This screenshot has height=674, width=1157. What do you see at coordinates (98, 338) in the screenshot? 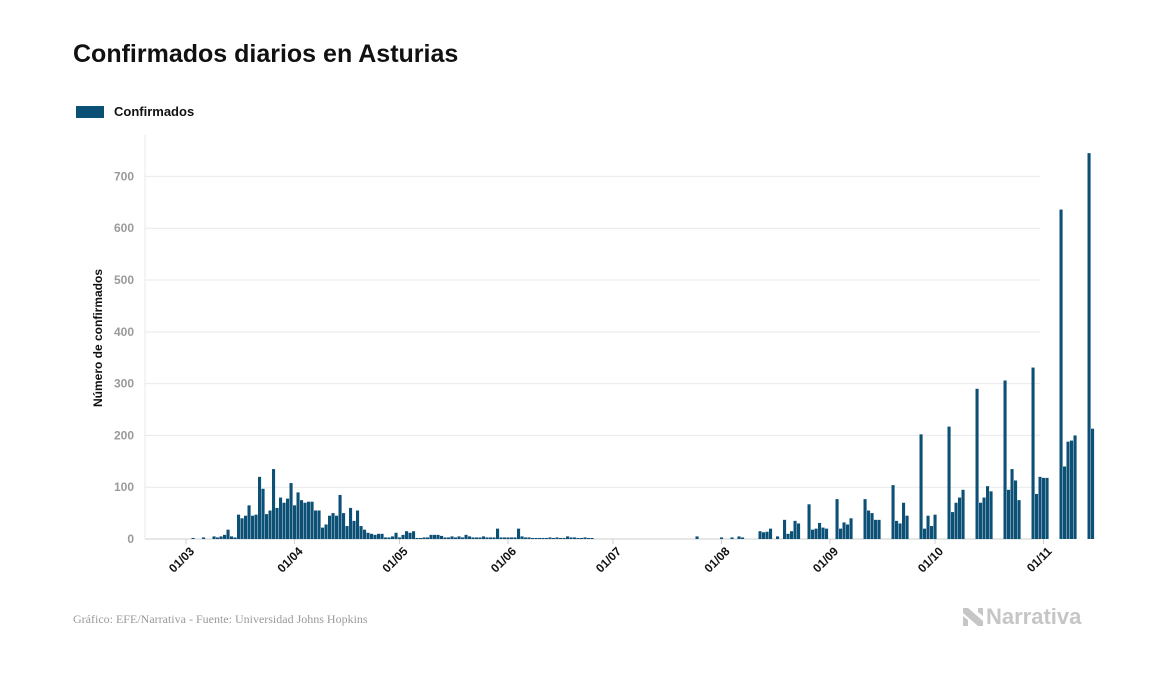
I see `y-axis-label: Número de confirmados` at bounding box center [98, 338].